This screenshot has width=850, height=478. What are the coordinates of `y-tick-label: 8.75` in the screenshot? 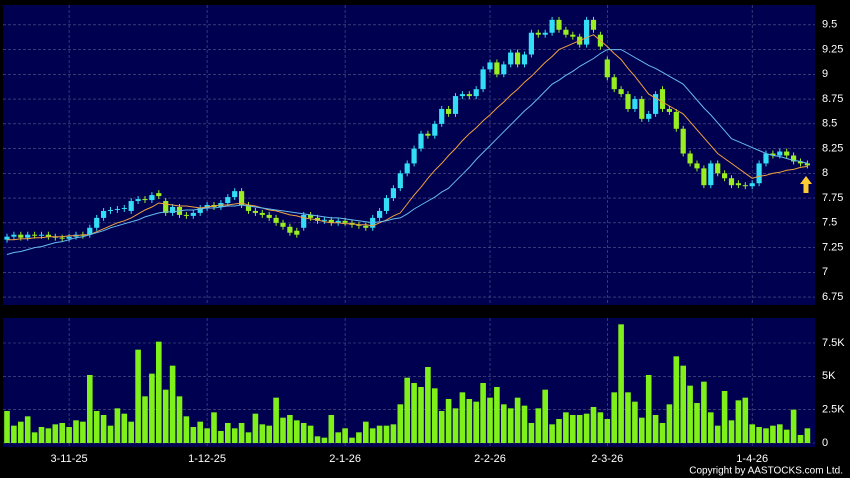 It's located at (832, 99).